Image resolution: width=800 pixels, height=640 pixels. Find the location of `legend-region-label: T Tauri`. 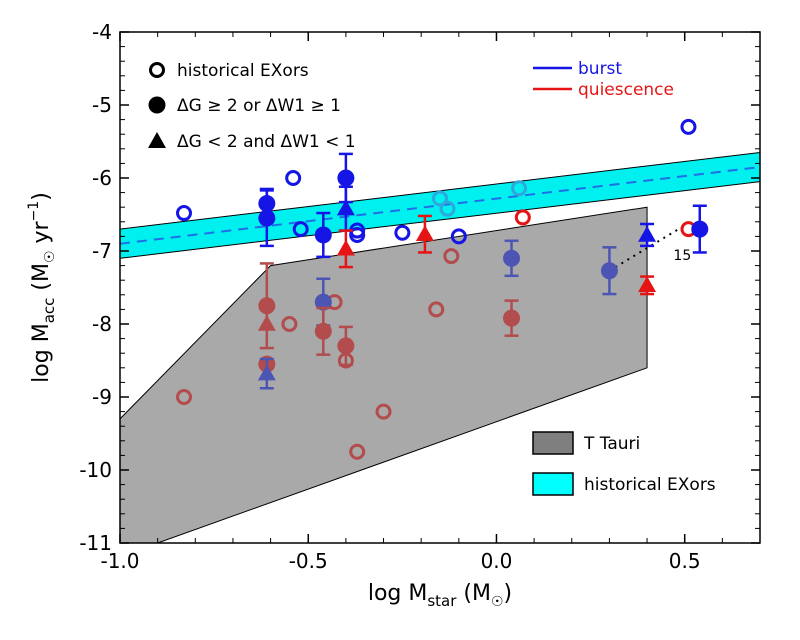

legend-region-label: T Tauri is located at coordinates (611, 444).